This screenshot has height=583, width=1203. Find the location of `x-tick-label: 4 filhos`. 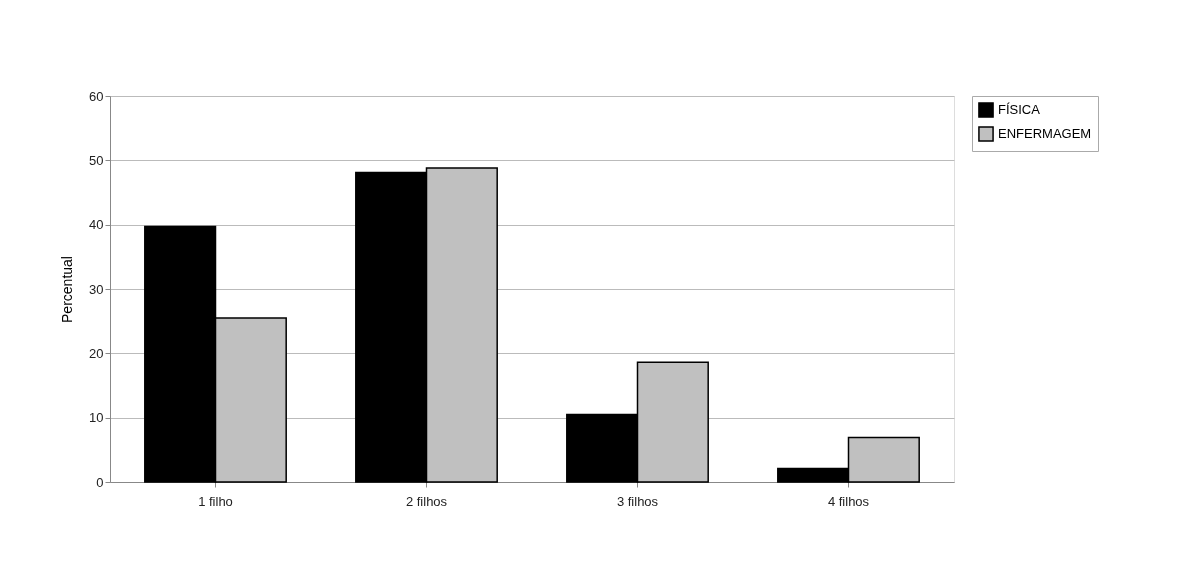

x-tick-label: 4 filhos is located at coordinates (848, 501).